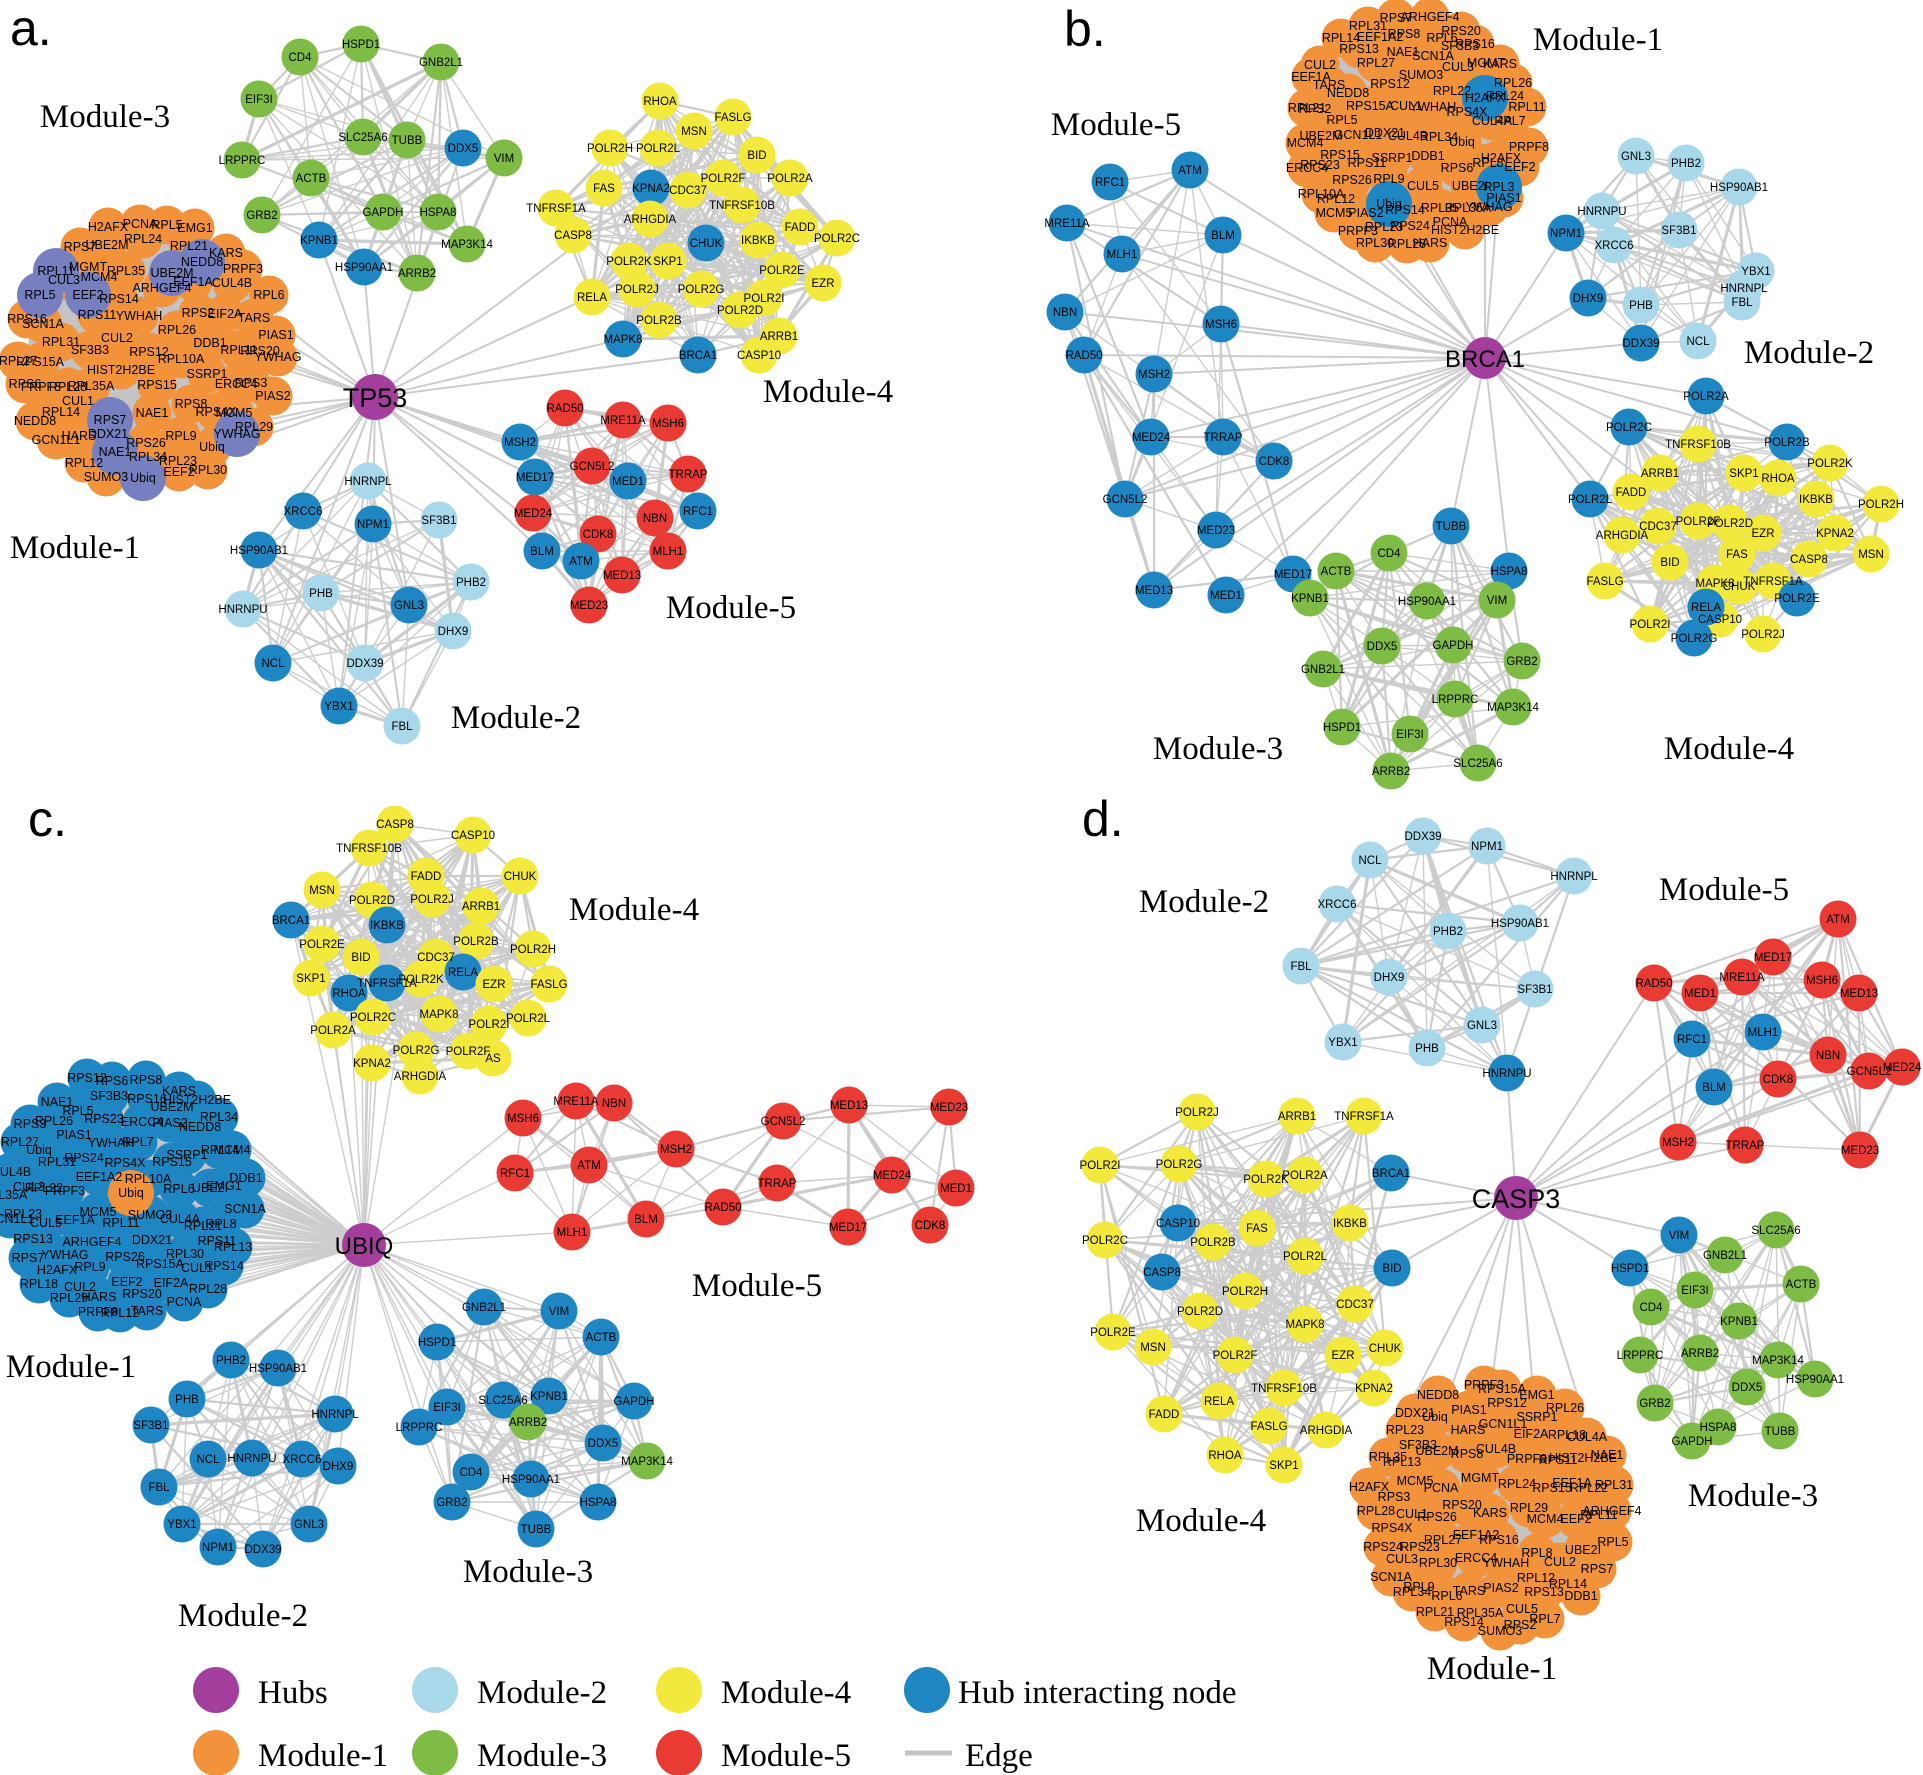 The image size is (1923, 1775). What do you see at coordinates (1641, 306) in the screenshot?
I see `svg-text: PHB` at bounding box center [1641, 306].